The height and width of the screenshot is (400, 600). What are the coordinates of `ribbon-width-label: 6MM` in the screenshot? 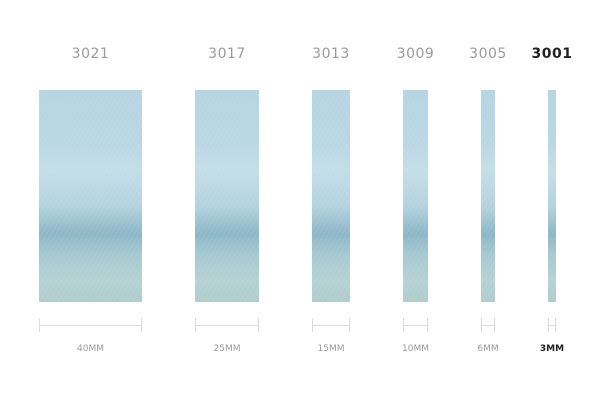 It's located at (488, 349).